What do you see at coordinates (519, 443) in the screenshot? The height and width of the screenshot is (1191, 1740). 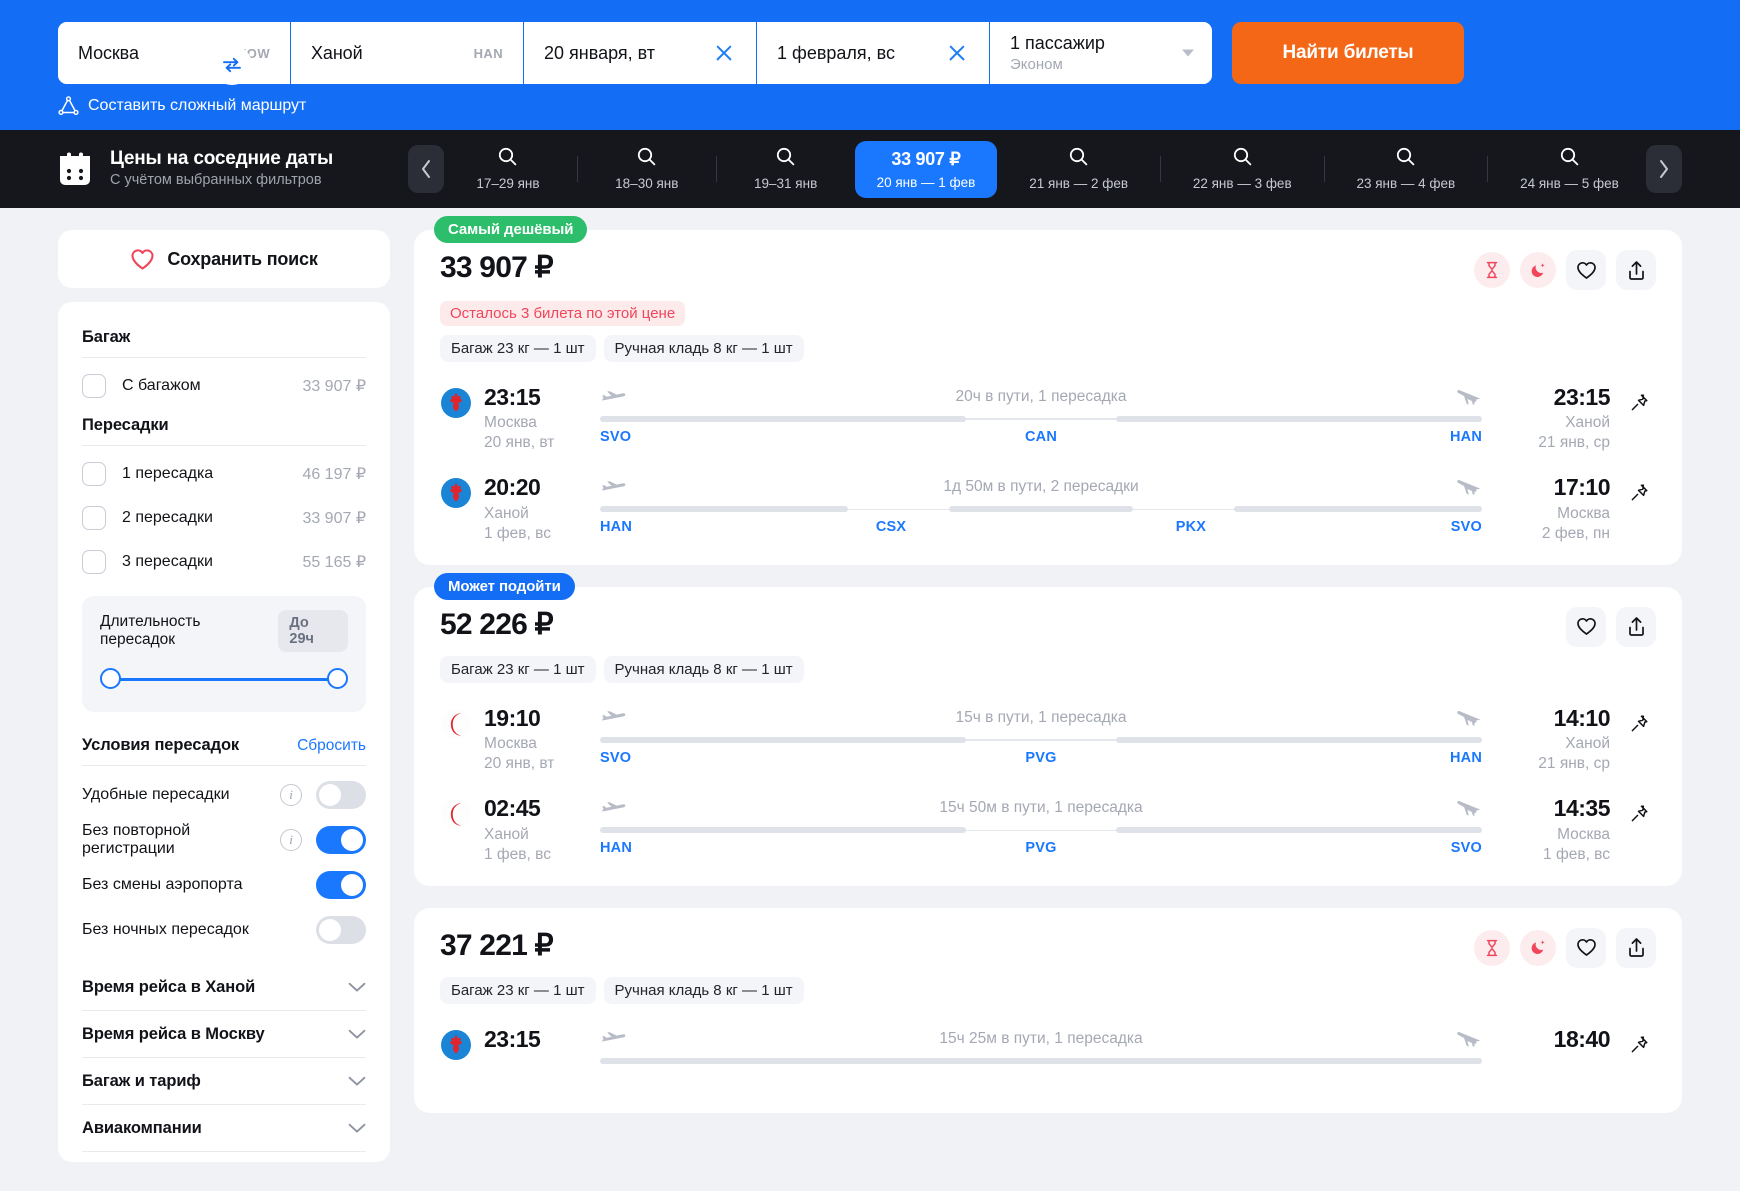 I see `departure-date: 20 янв, вт` at bounding box center [519, 443].